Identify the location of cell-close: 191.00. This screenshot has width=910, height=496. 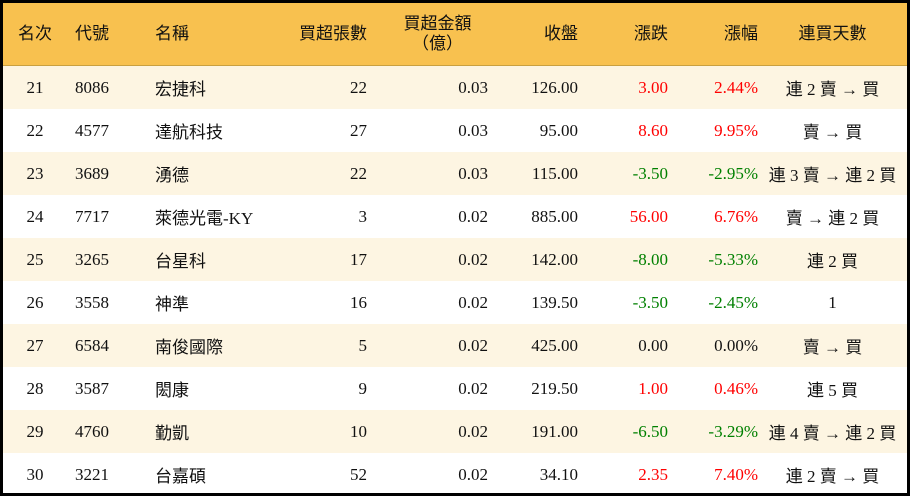
(533, 431).